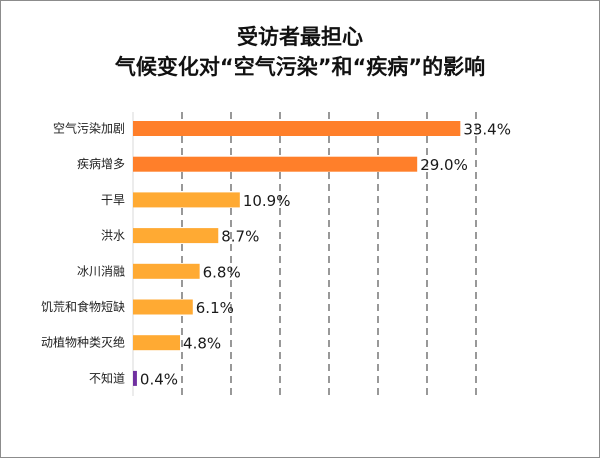 Image resolution: width=600 pixels, height=458 pixels. What do you see at coordinates (215, 308) in the screenshot?
I see `value-label: 6.1%` at bounding box center [215, 308].